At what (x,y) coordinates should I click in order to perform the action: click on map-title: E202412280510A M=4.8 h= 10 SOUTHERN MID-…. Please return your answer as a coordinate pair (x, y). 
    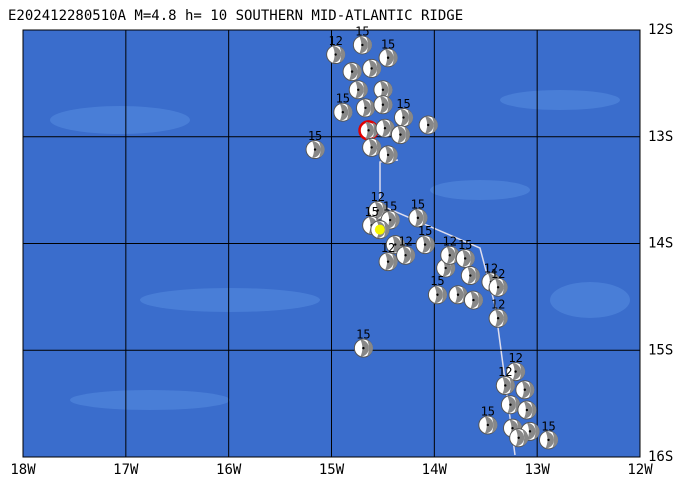
    Looking at the image, I should click on (235, 16).